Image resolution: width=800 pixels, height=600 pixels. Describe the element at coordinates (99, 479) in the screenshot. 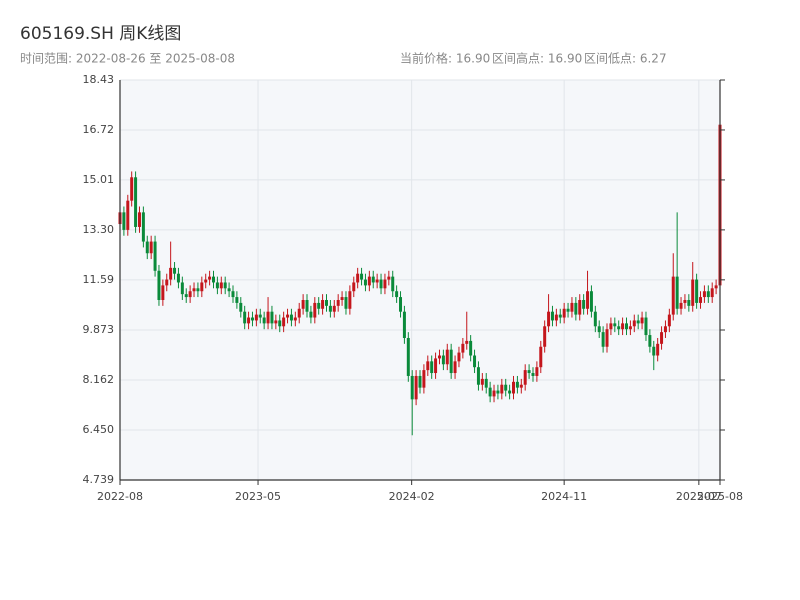

I see `y-tick-label: 4.739` at that location.